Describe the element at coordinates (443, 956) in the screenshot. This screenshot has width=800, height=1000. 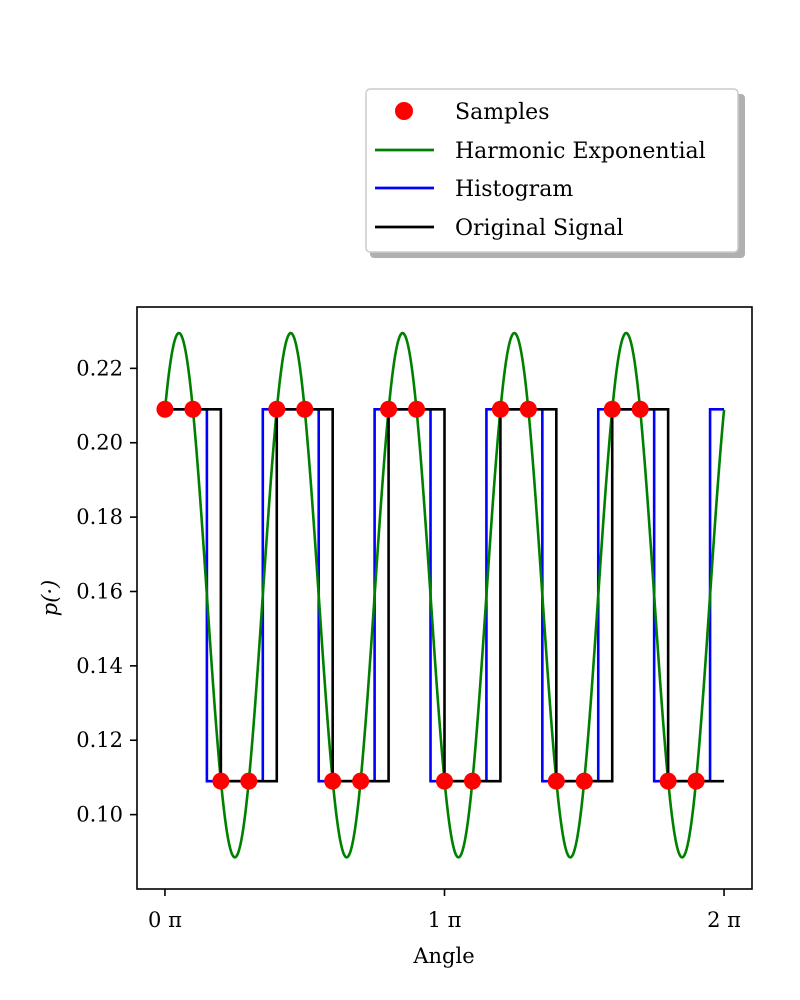
I see `x-axis-label: Angle` at that location.